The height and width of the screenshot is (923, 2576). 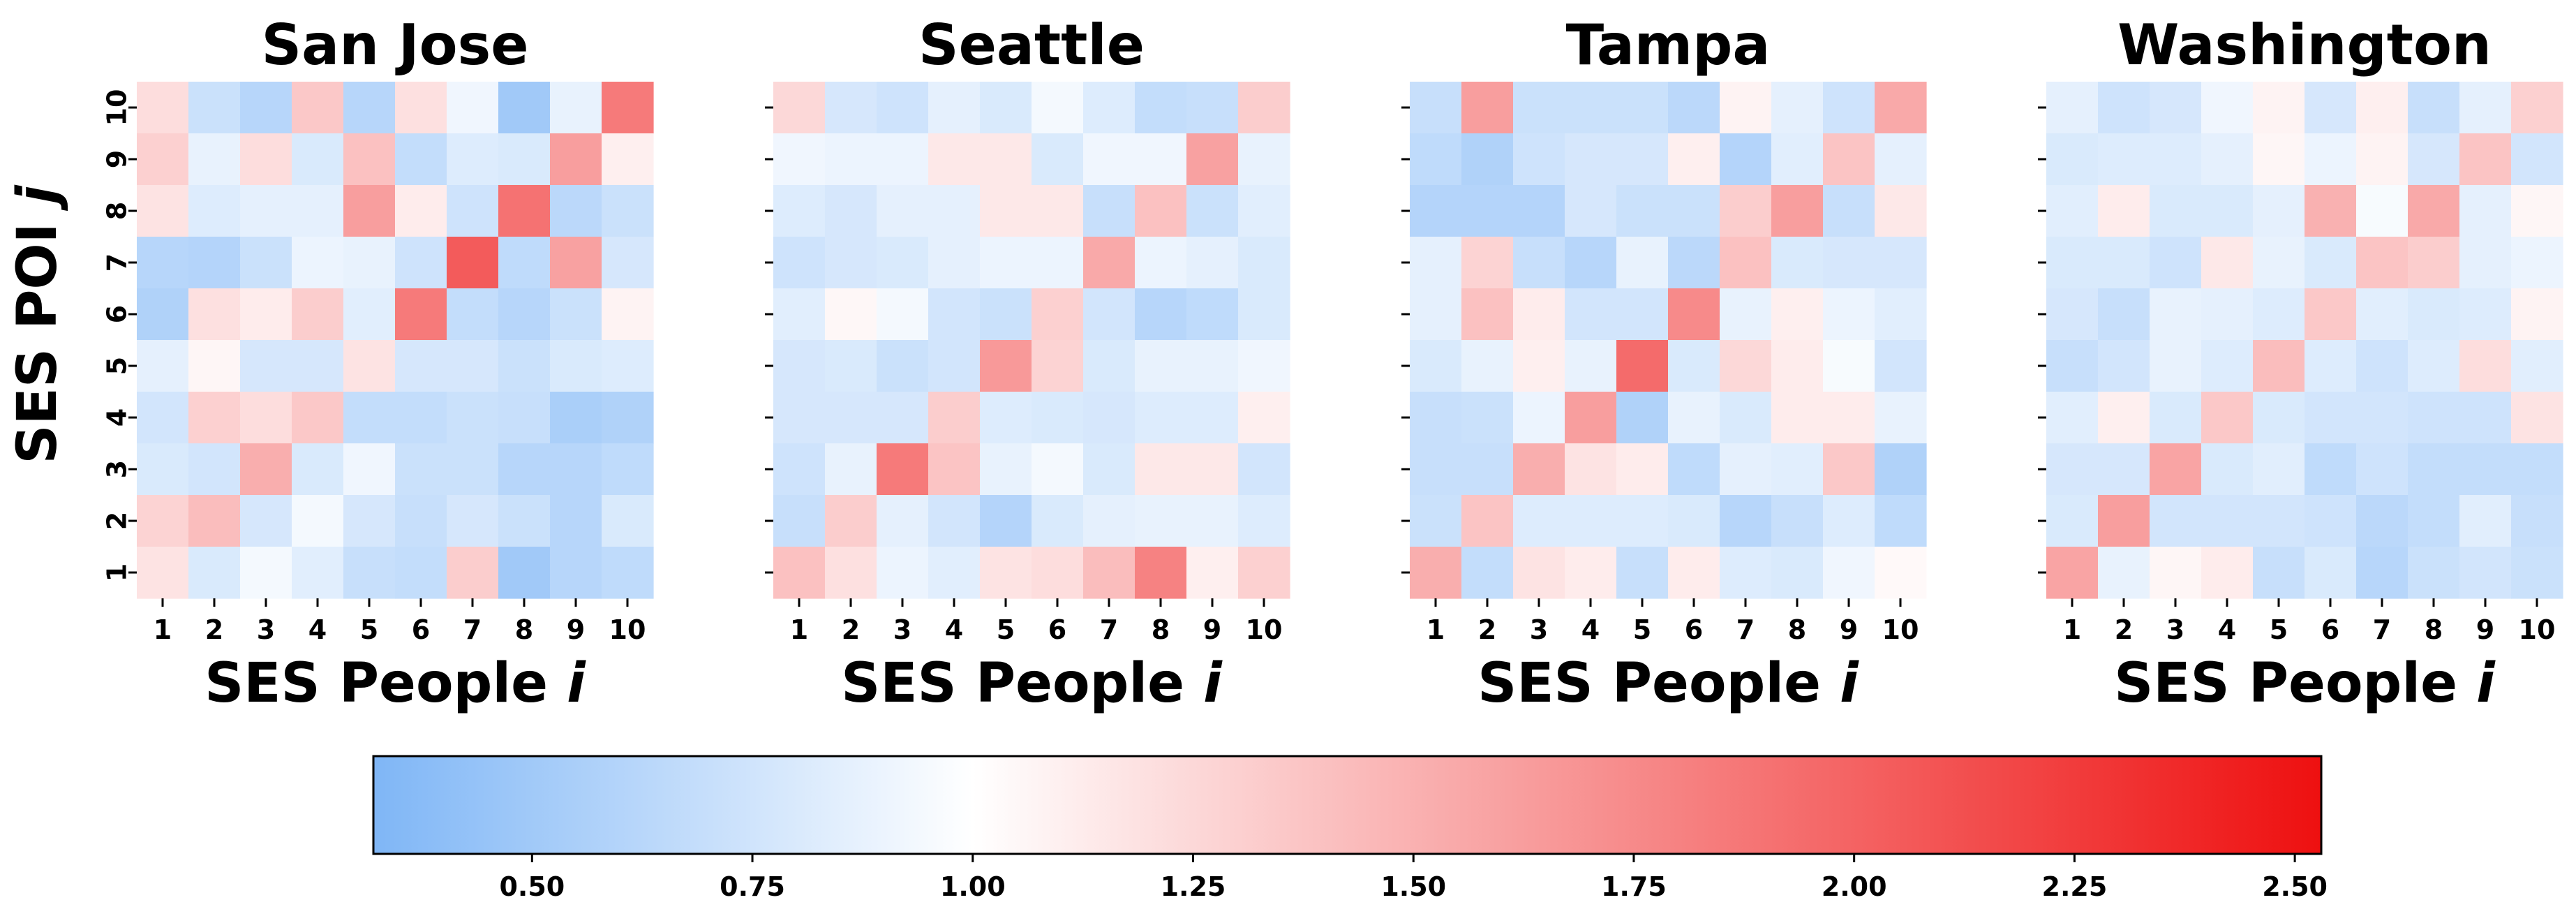 What do you see at coordinates (799, 418) in the screenshot?
I see `heatmap-cell: Seattle i=1 j=4: 0.78` at bounding box center [799, 418].